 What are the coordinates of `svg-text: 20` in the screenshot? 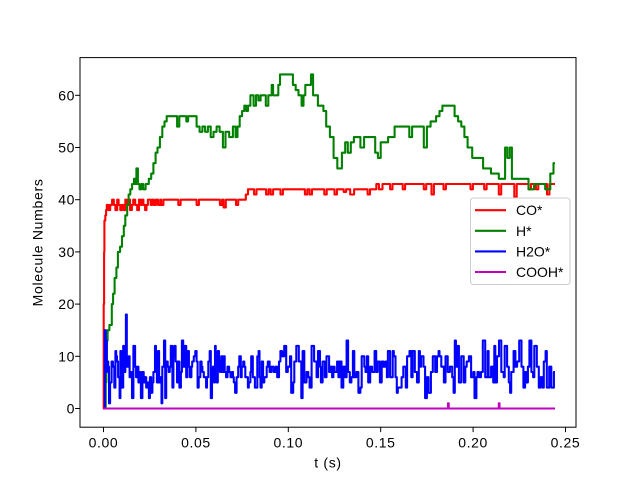 It's located at (66, 304).